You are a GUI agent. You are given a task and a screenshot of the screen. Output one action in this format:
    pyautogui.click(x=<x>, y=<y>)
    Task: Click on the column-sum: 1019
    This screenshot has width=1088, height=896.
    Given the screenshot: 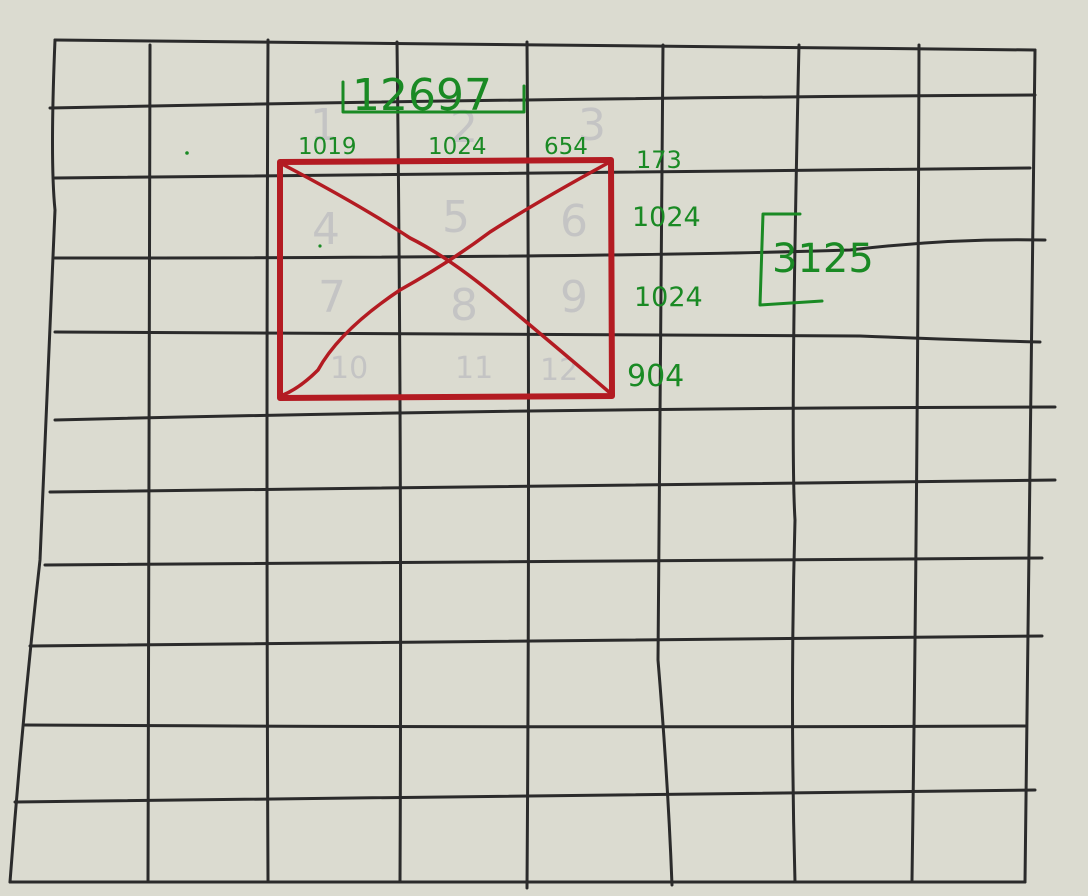 What is the action you would take?
    pyautogui.click(x=327, y=147)
    